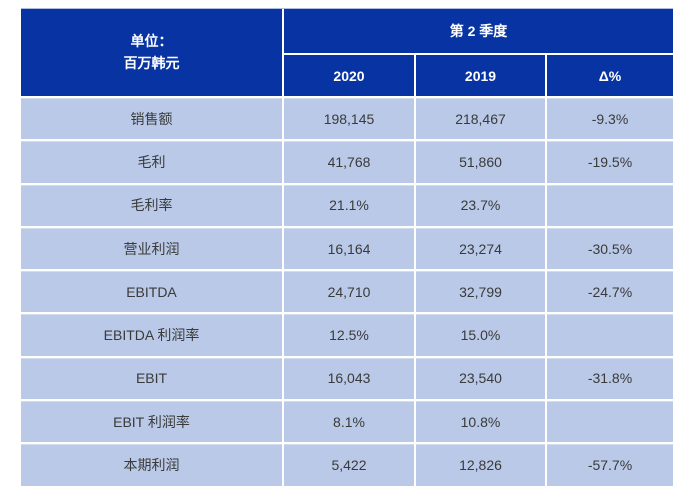  What do you see at coordinates (151, 422) in the screenshot?
I see `row-label-cell: EBIT 利润率` at bounding box center [151, 422].